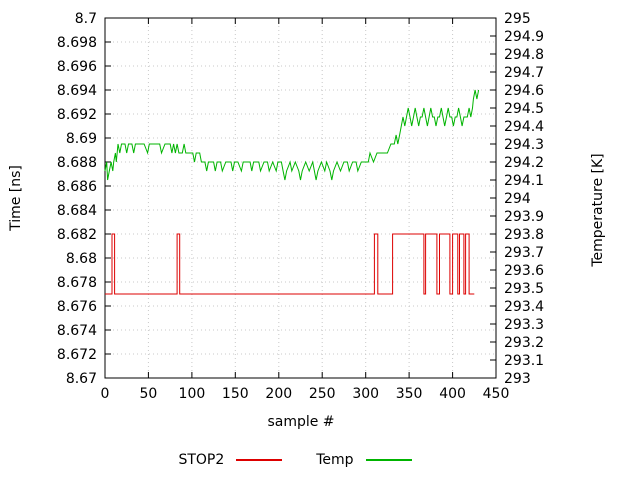 The height and width of the screenshot is (480, 640). What do you see at coordinates (524, 253) in the screenshot?
I see `right-tick-label: 293.7` at bounding box center [524, 253].